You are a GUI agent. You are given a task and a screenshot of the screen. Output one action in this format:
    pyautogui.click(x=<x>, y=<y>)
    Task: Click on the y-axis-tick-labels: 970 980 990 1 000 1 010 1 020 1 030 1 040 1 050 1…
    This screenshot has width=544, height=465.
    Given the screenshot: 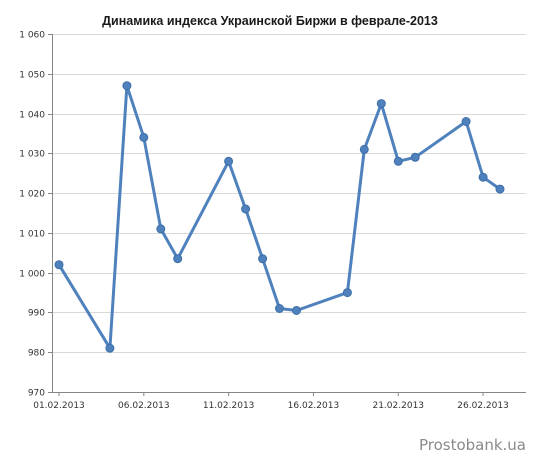 What is the action you would take?
    pyautogui.click(x=32, y=215)
    